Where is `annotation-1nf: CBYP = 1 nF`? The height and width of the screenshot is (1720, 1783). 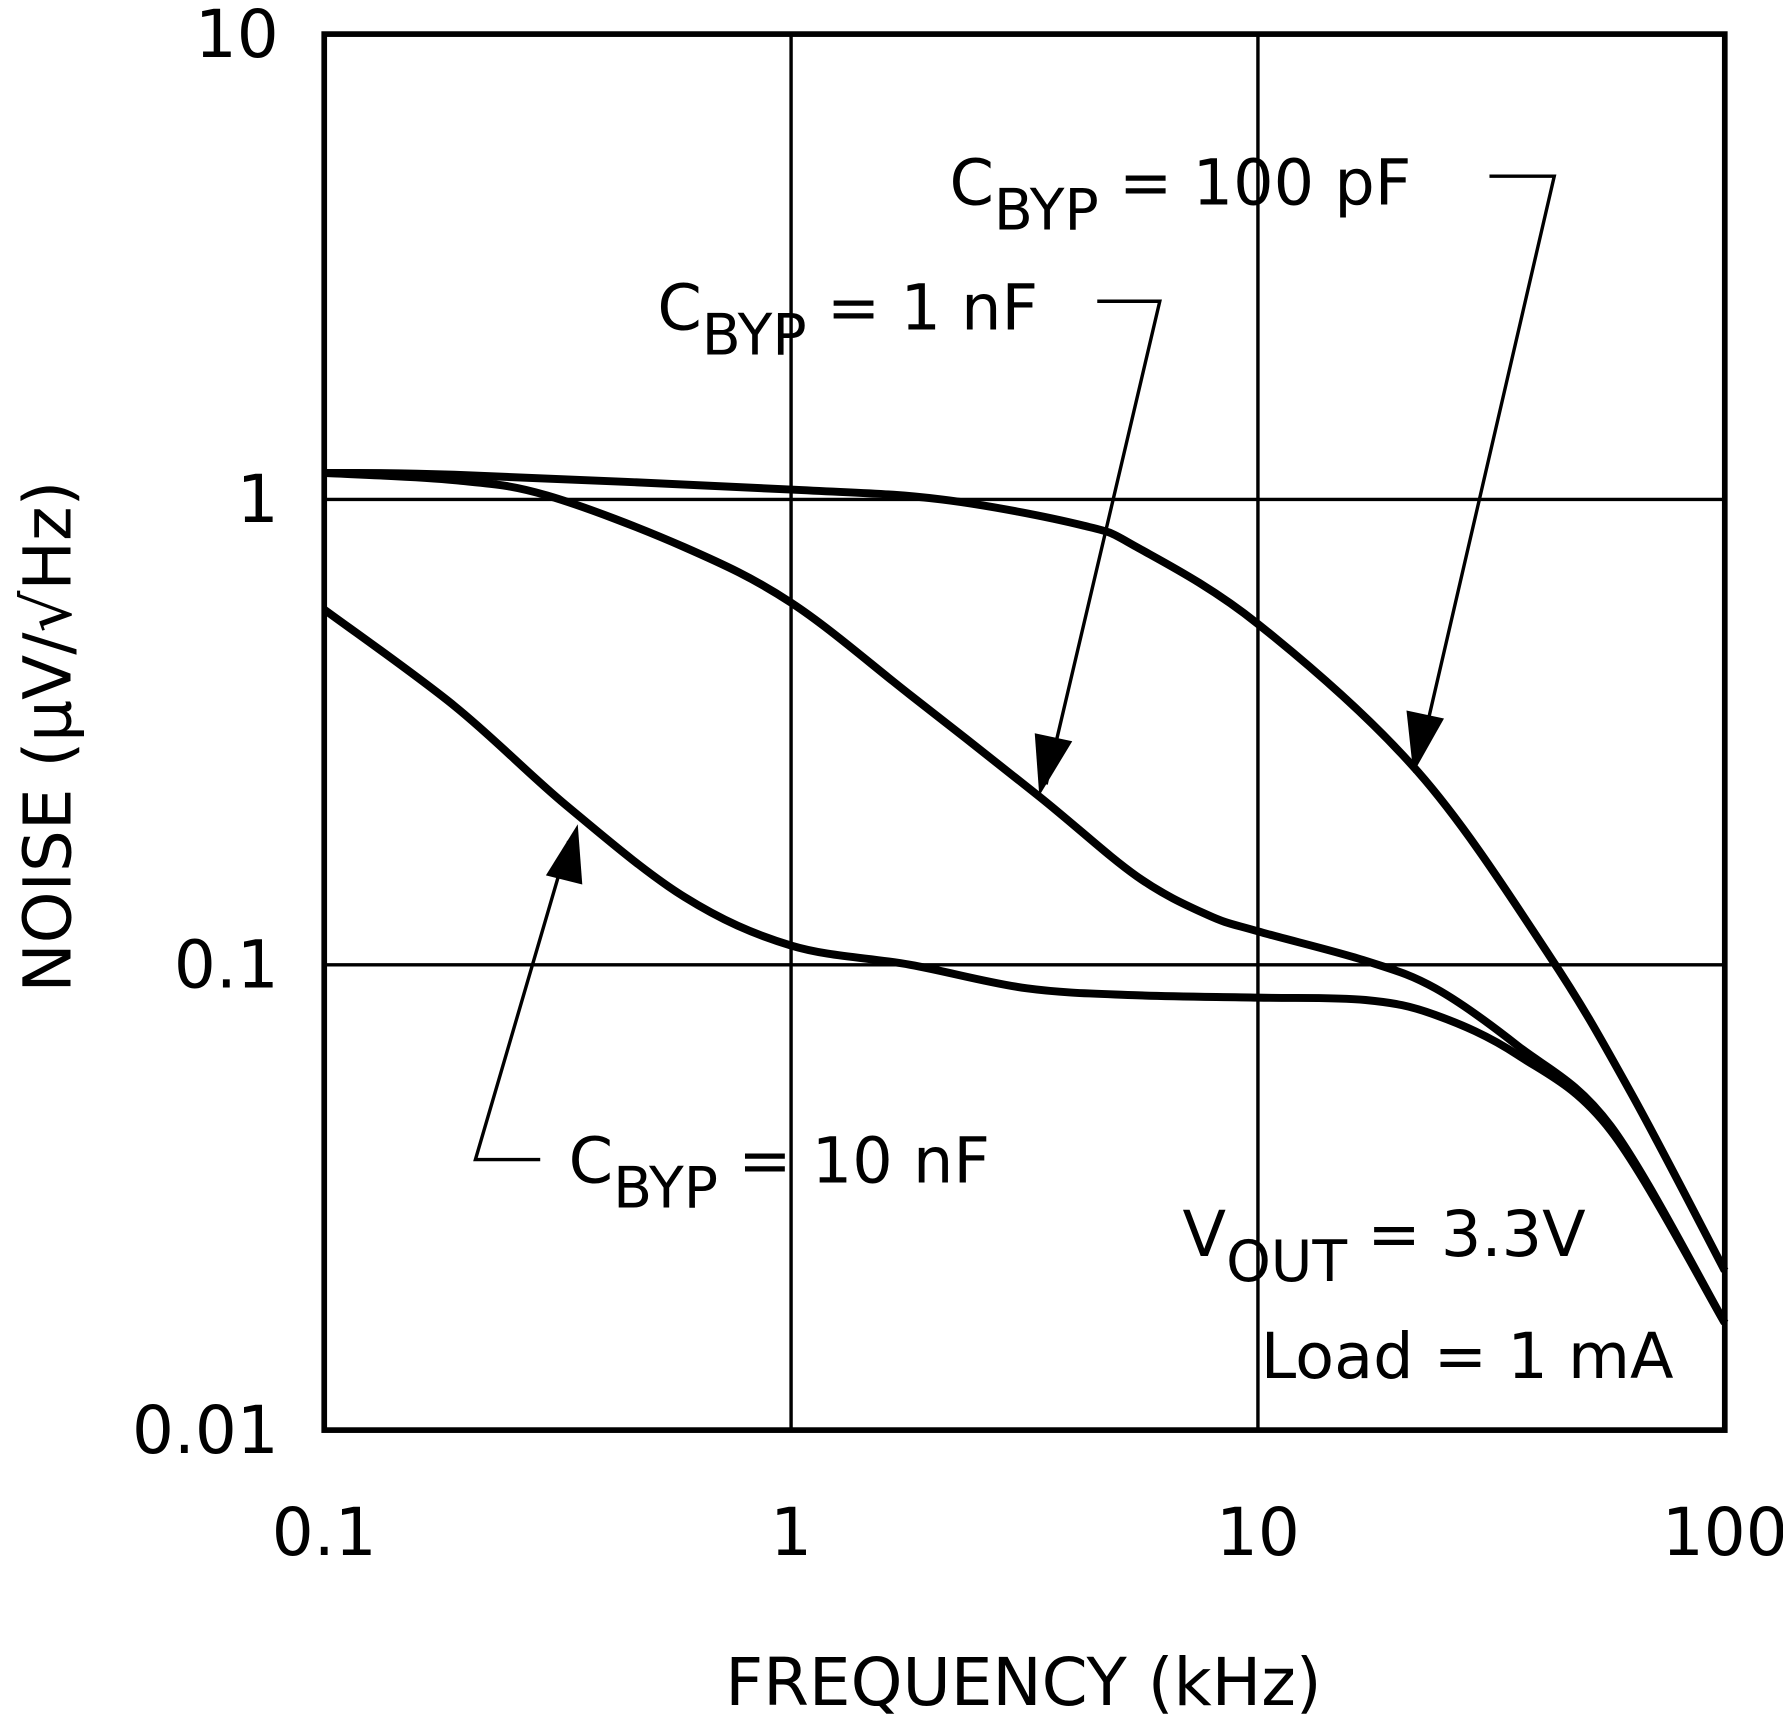
annotation-1nf: CBYP = 1 nF is located at coordinates (847, 320).